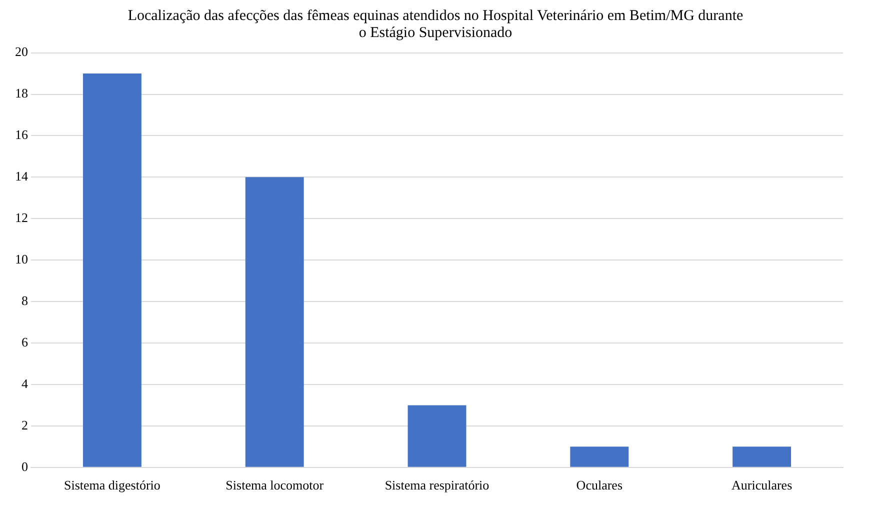 This screenshot has height=515, width=871. What do you see at coordinates (599, 485) in the screenshot?
I see `x-tick-label: Oculares` at bounding box center [599, 485].